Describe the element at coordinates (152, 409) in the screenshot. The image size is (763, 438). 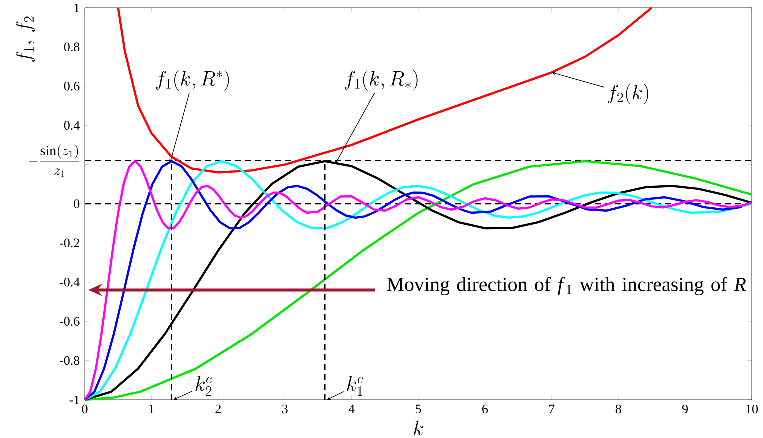
I see `x-tick-label: 1` at that location.